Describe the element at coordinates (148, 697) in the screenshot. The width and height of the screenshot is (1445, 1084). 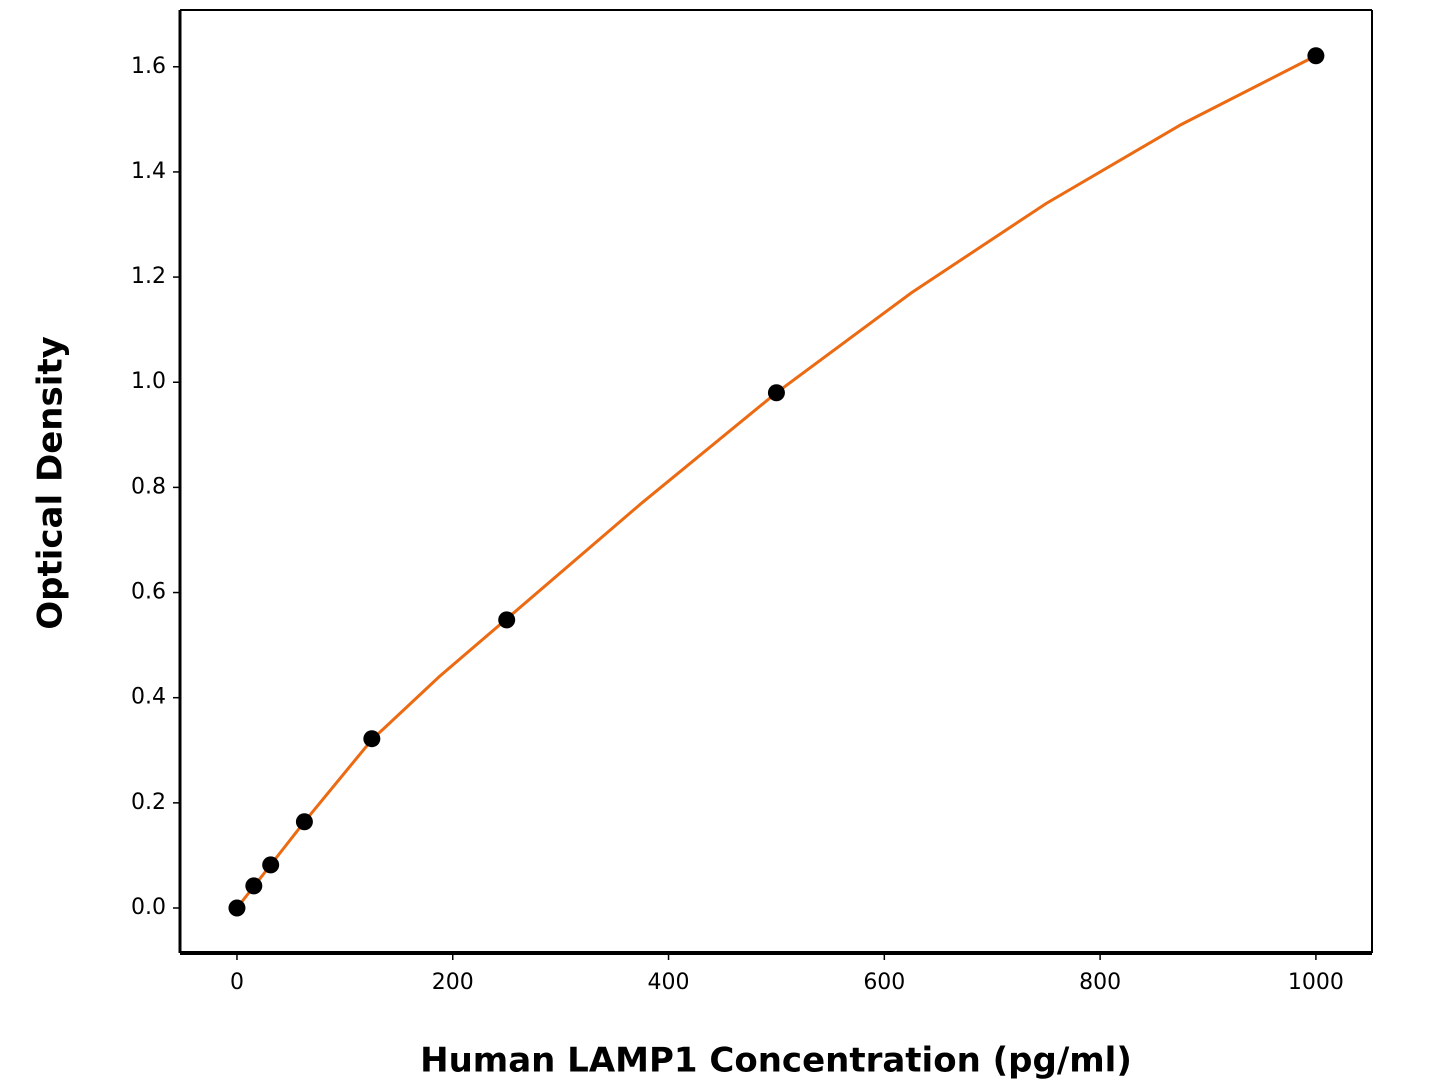
I see `y-tick-label: 0.4` at that location.